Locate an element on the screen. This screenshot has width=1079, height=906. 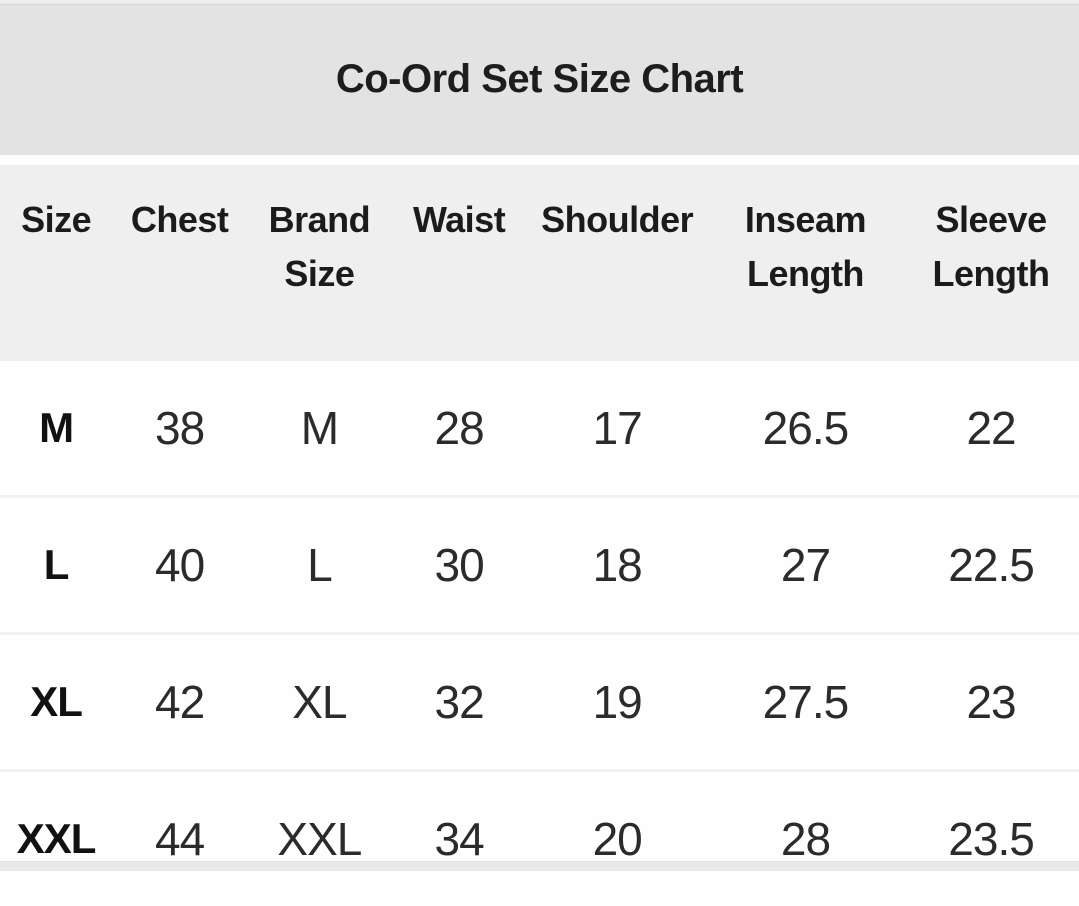
table-cell-chest: 38 is located at coordinates (179, 429).